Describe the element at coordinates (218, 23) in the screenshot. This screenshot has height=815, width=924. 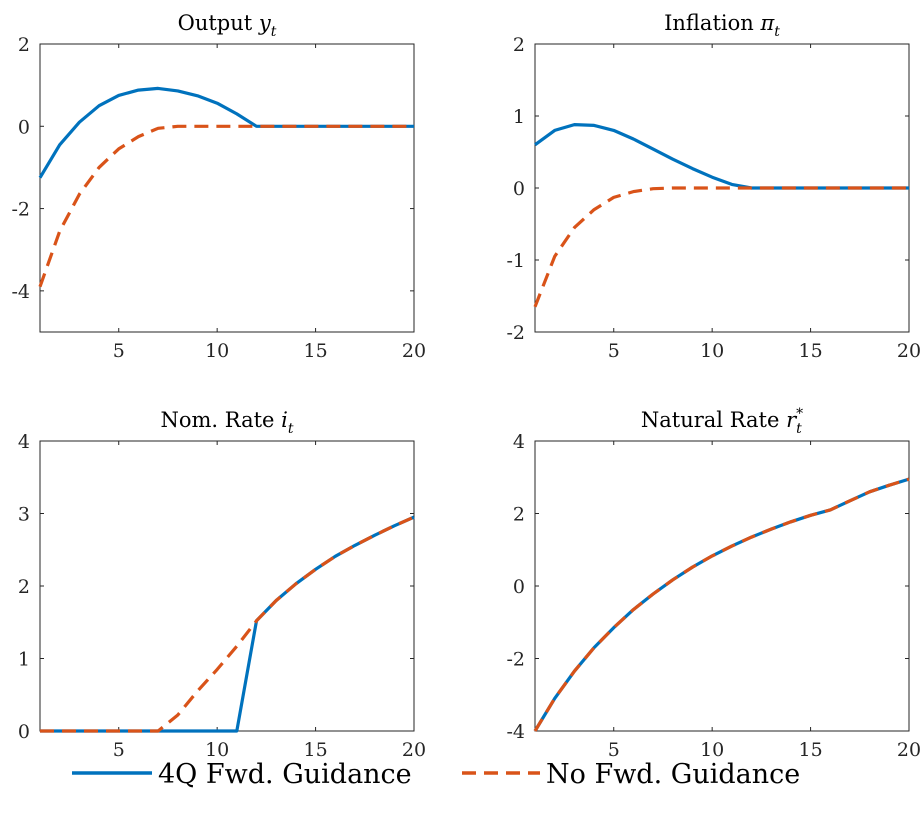
I see `panel-title-text: Output` at that location.